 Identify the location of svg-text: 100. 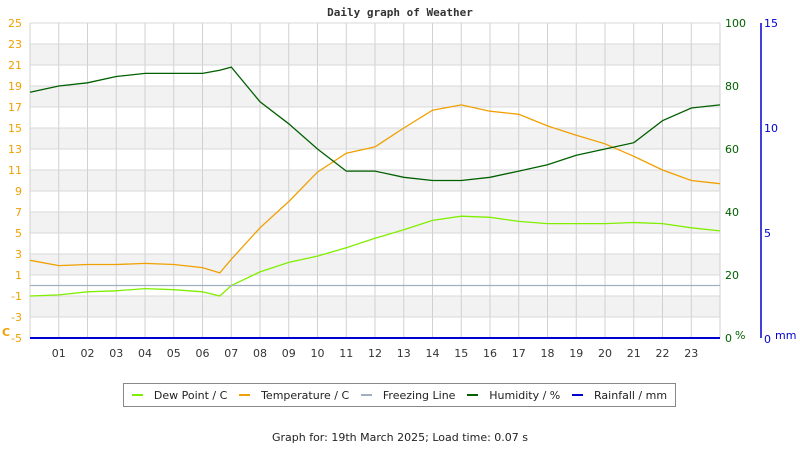
(735, 23).